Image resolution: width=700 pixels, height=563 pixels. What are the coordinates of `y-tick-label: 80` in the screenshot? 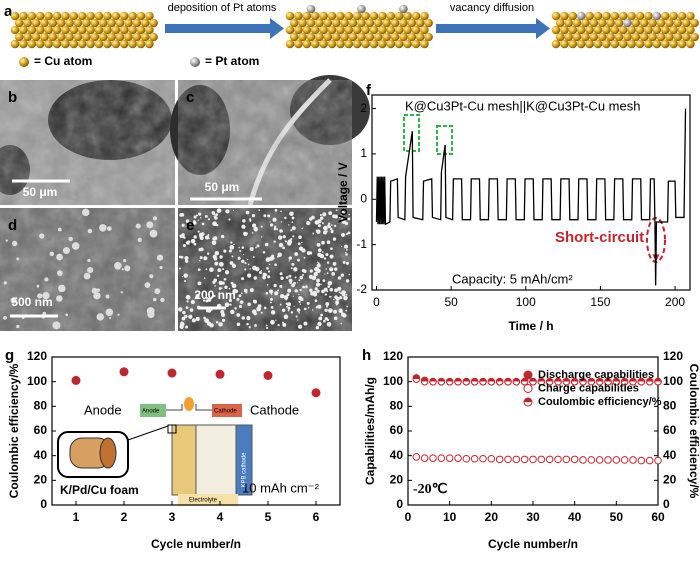 It's located at (397, 406).